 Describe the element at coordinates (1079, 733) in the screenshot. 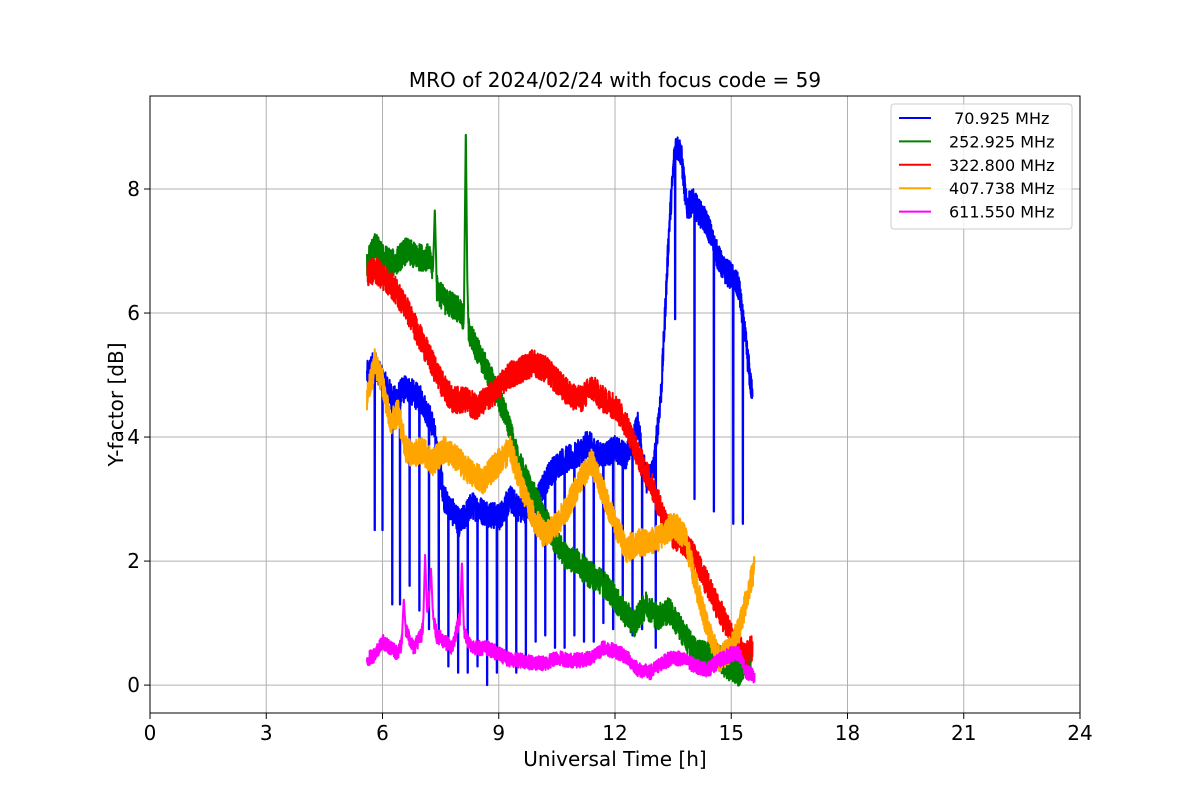

I see `x-tick-label: 24` at that location.